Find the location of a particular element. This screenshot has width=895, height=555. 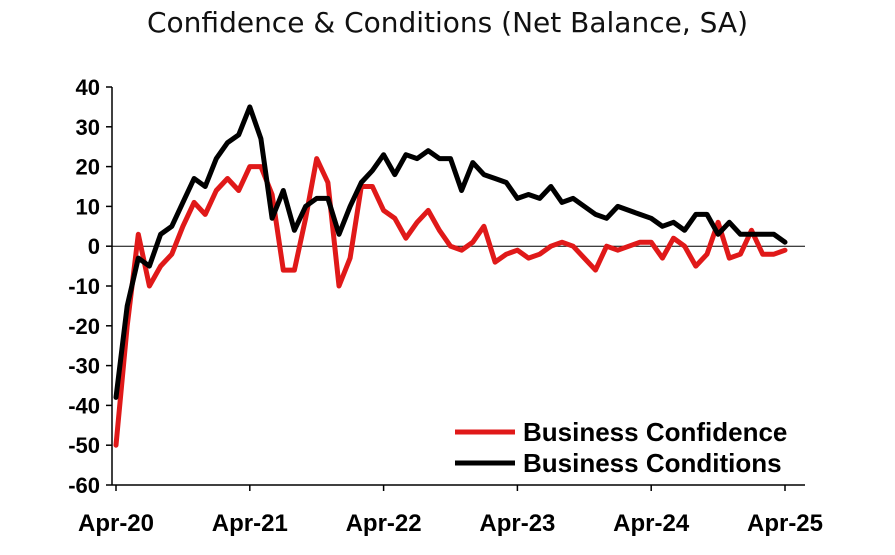

x-tick-labels: Apr-20 Apr-21 Apr-22 Apr-23 Apr-24 Apr-25 is located at coordinates (450, 523).